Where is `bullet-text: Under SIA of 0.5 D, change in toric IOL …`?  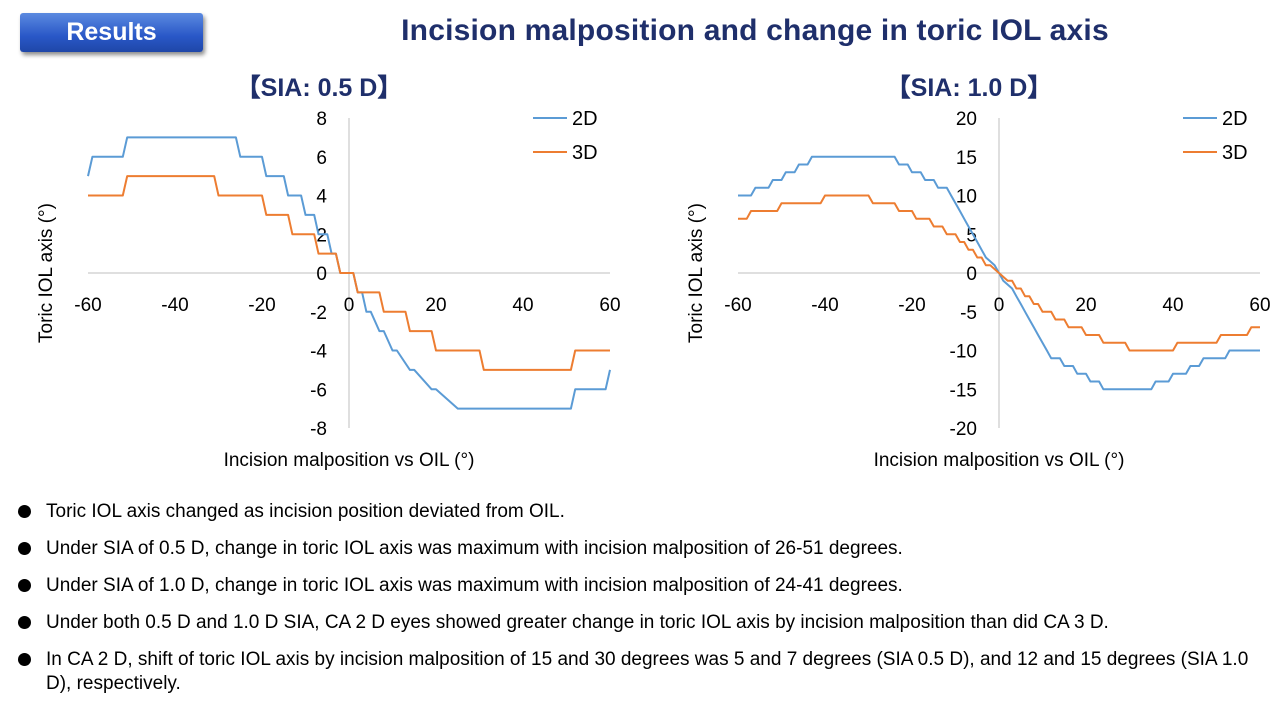 bullet-text: Under SIA of 0.5 D, change in toric IOL … is located at coordinates (474, 548).